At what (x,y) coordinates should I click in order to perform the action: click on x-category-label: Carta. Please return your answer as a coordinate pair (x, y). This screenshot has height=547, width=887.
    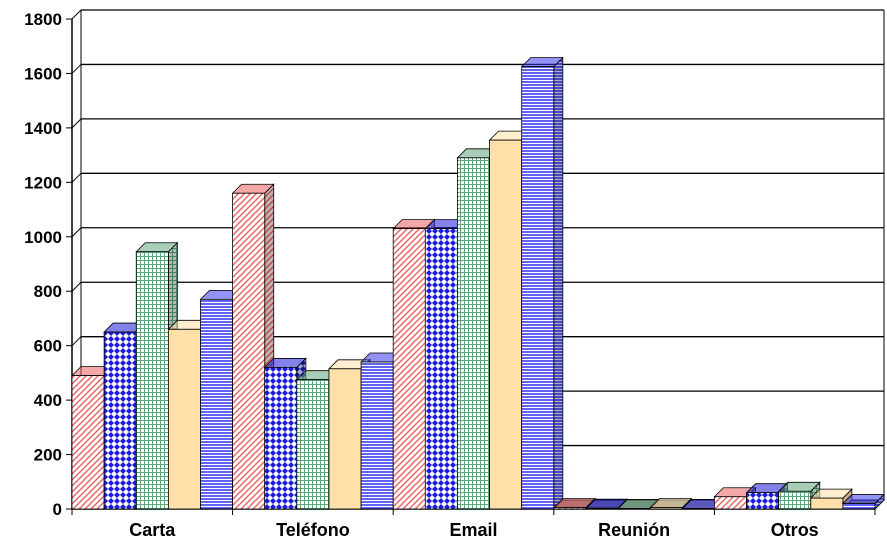
    Looking at the image, I should click on (152, 530).